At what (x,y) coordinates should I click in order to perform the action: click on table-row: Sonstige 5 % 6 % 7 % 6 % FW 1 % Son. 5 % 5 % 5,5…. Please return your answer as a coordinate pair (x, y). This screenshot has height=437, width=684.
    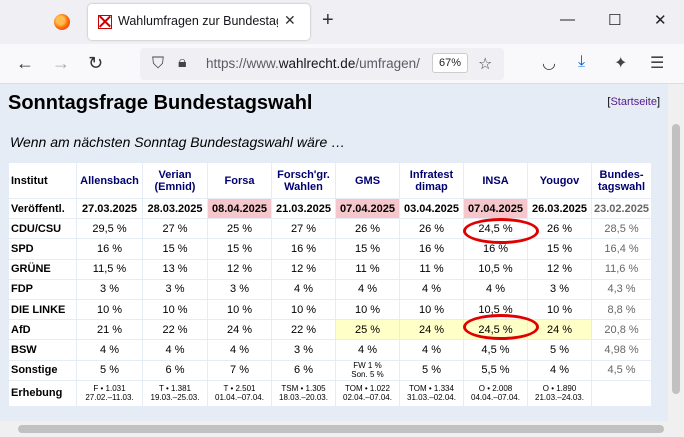
    Looking at the image, I should click on (330, 370).